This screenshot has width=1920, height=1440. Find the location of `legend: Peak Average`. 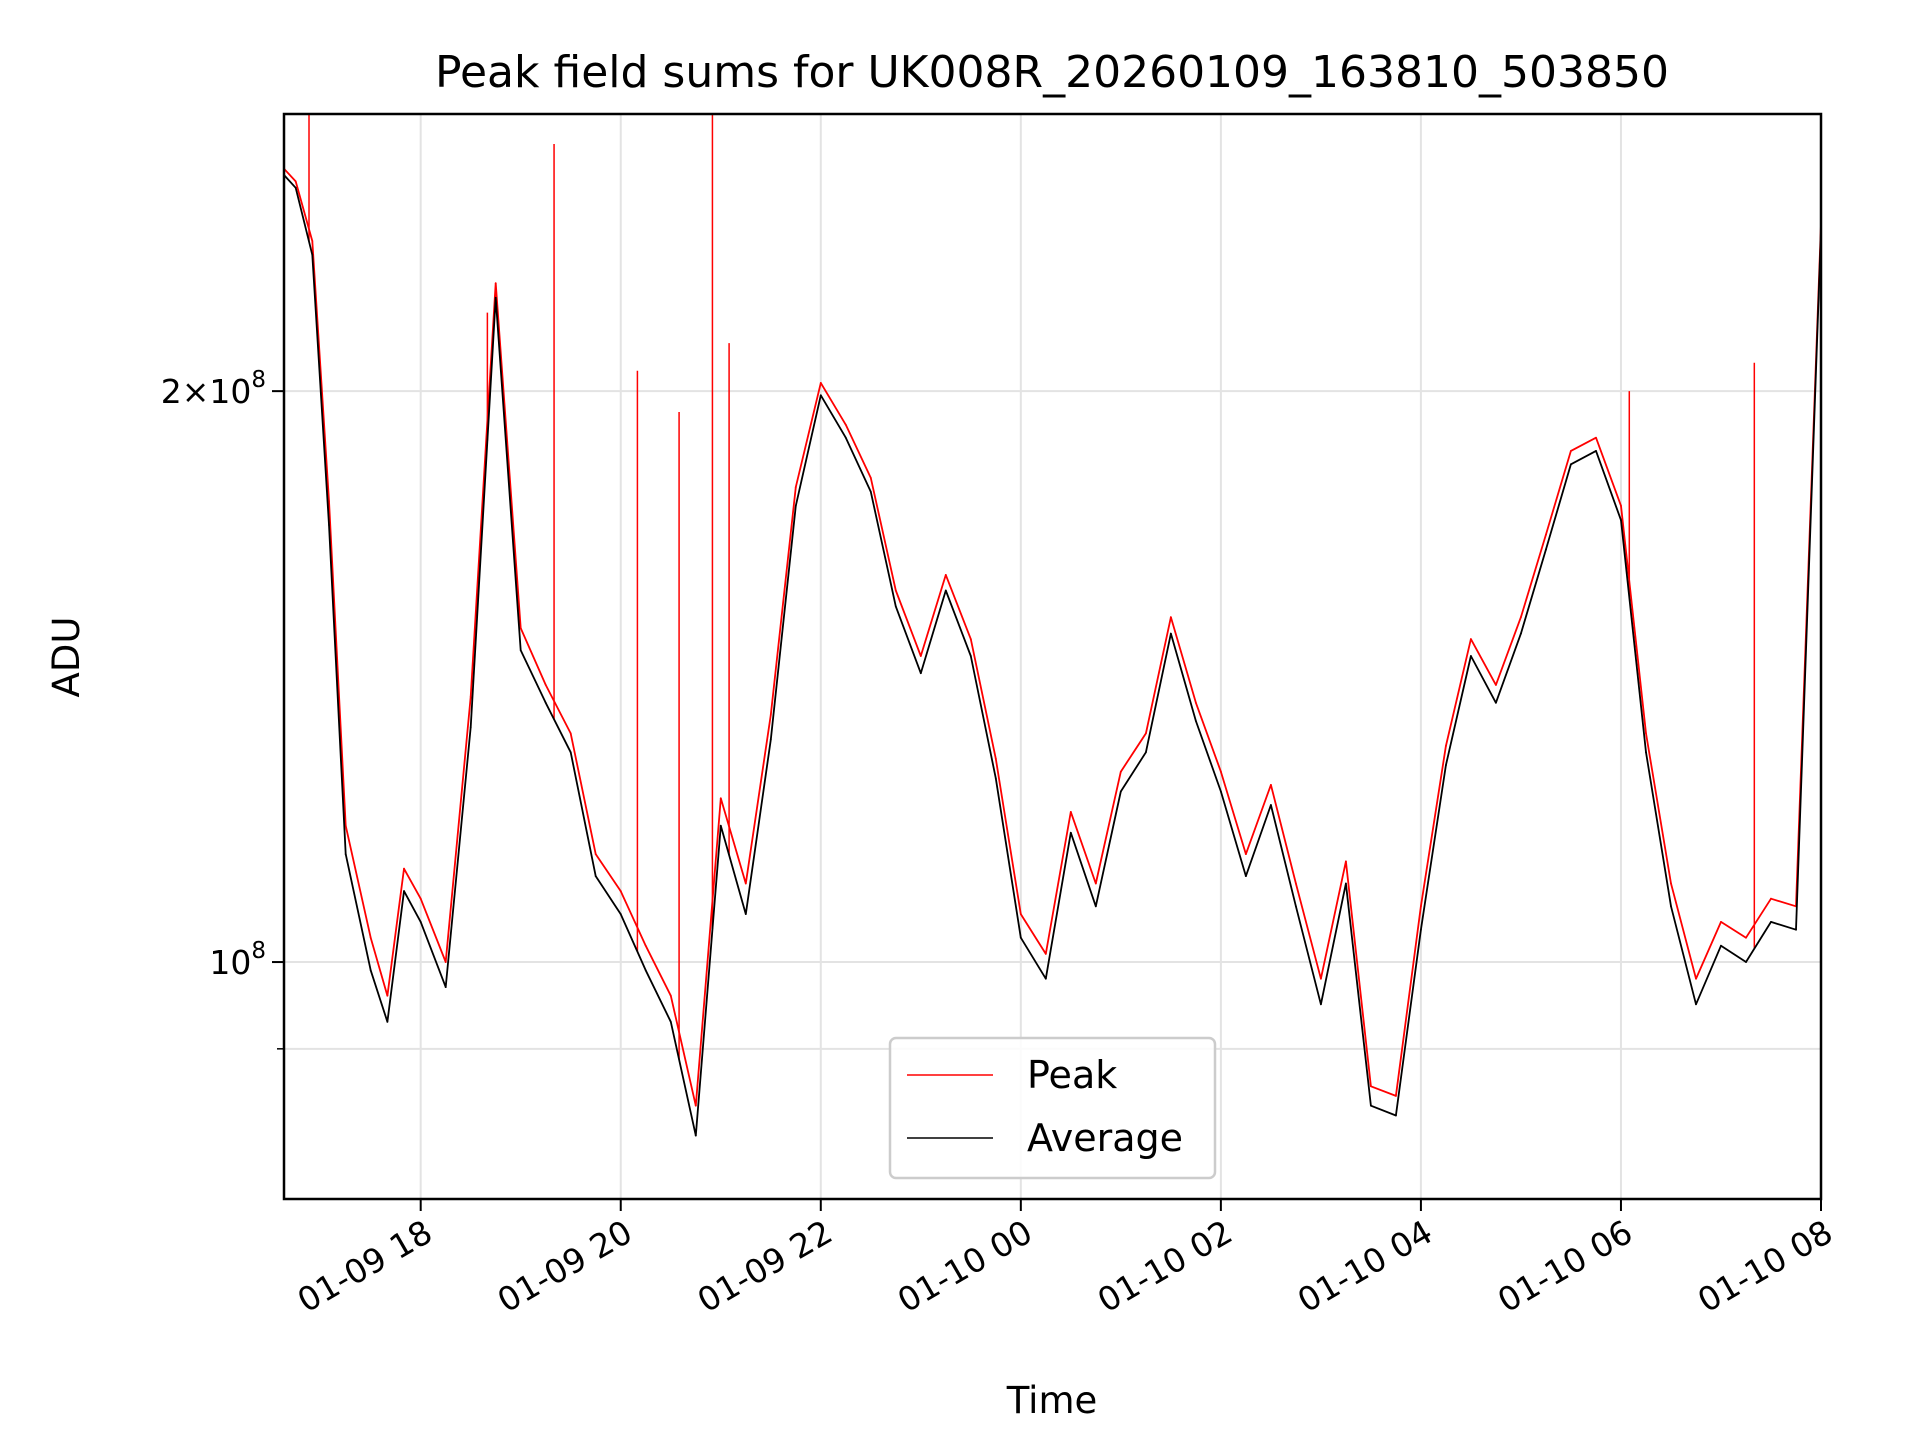

legend: Peak Average is located at coordinates (1052, 1108).